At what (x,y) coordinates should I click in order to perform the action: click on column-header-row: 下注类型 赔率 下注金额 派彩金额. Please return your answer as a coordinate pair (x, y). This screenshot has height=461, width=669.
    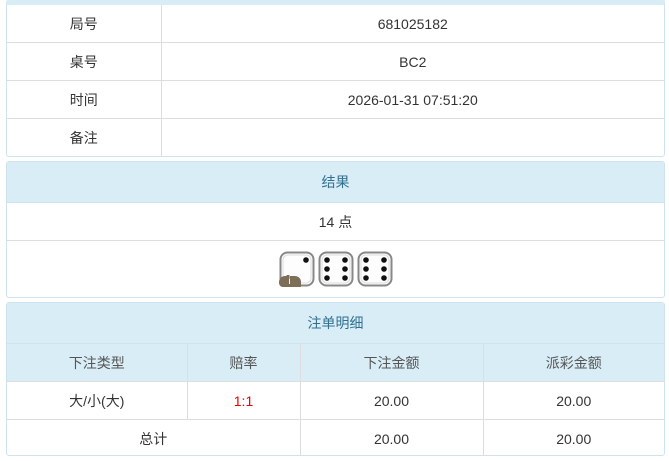
    Looking at the image, I should click on (335, 363).